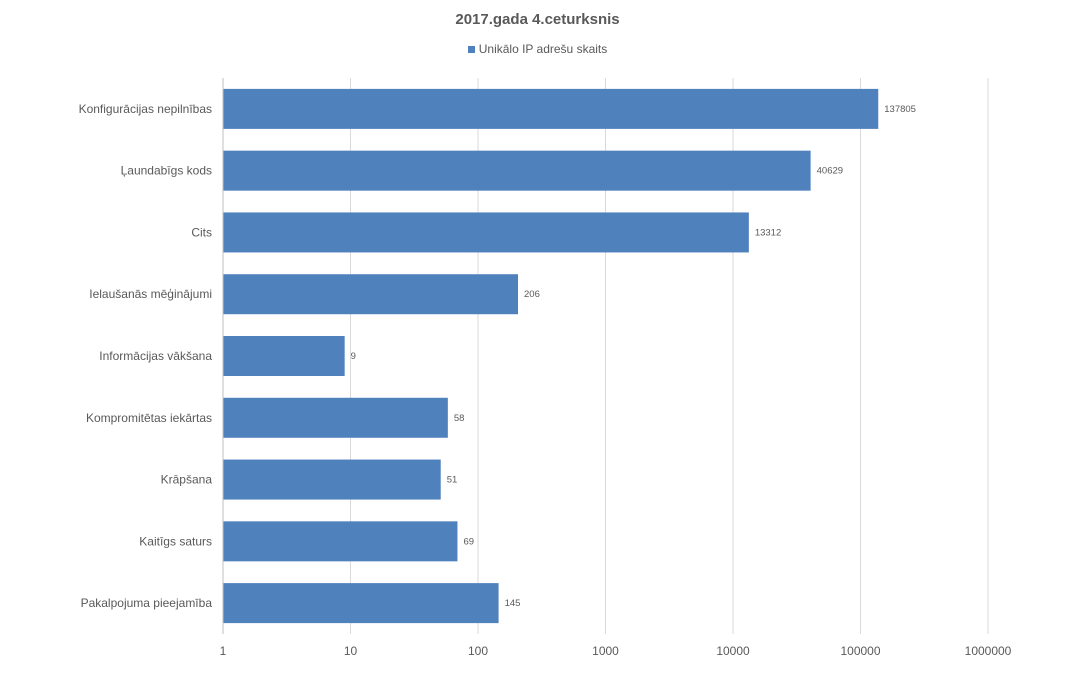  Describe the element at coordinates (145, 109) in the screenshot. I see `category-label: Konfigurācijas nepilnības` at that location.